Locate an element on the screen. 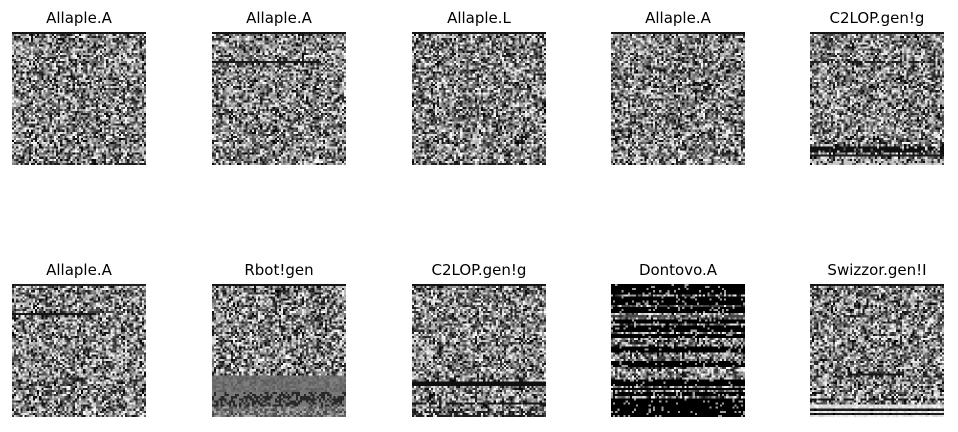 This screenshot has width=958, height=432. panel-title: Dontovo.A is located at coordinates (678, 270).